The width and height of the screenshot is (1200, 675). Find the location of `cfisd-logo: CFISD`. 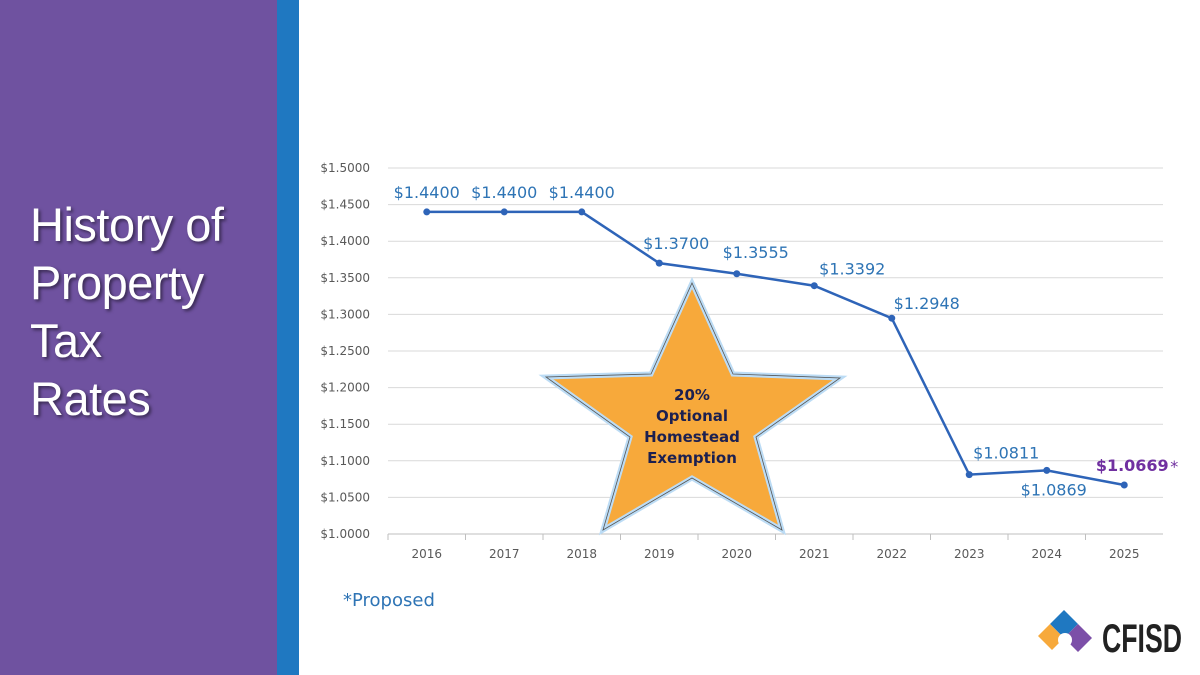

cfisd-logo: CFISD is located at coordinates (1111, 636).